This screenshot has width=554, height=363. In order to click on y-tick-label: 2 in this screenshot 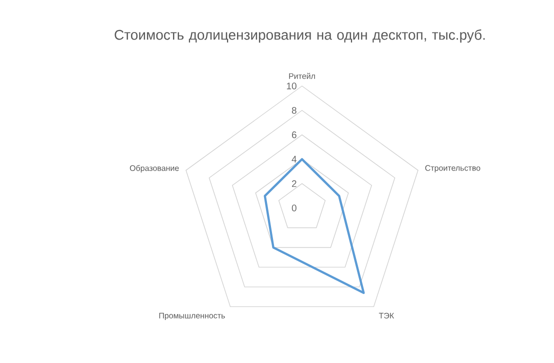, I will do `click(294, 183)`.